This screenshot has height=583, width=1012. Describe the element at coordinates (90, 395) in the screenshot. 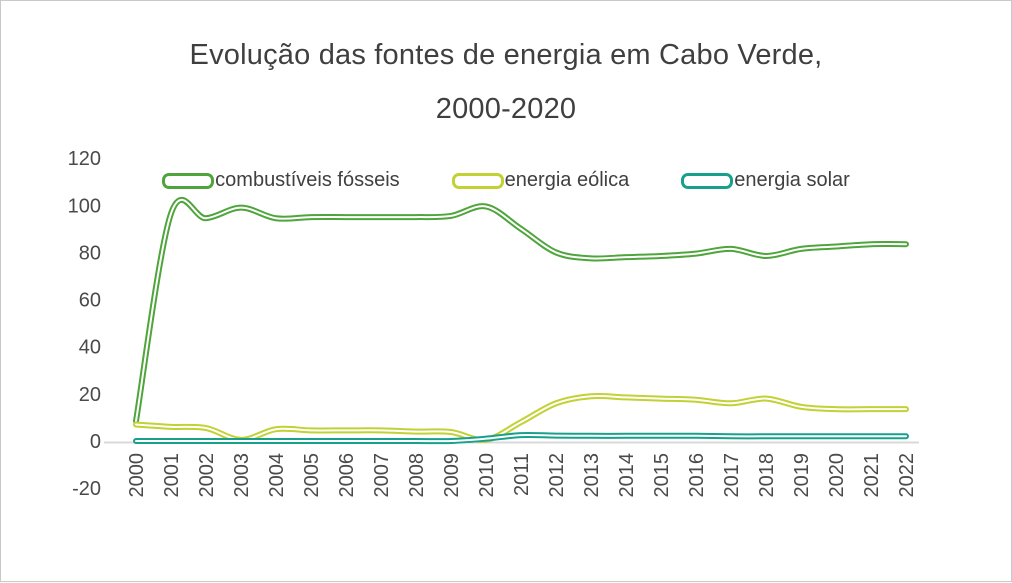

I see `y-tick-label: 20` at that location.